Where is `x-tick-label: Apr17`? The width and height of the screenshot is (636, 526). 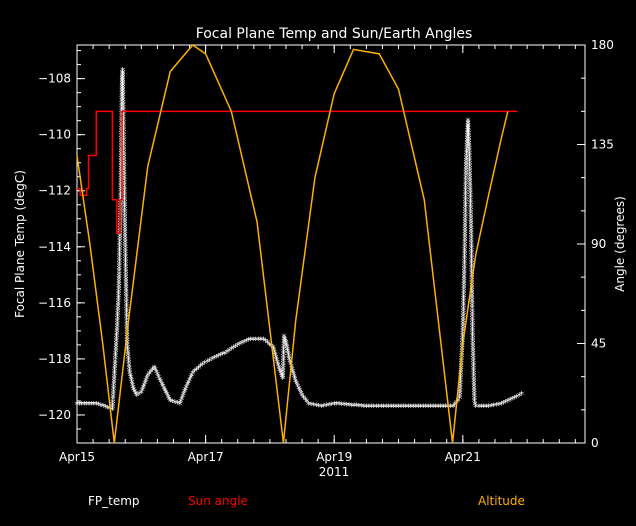
x-tick-label: Apr17 is located at coordinates (206, 457).